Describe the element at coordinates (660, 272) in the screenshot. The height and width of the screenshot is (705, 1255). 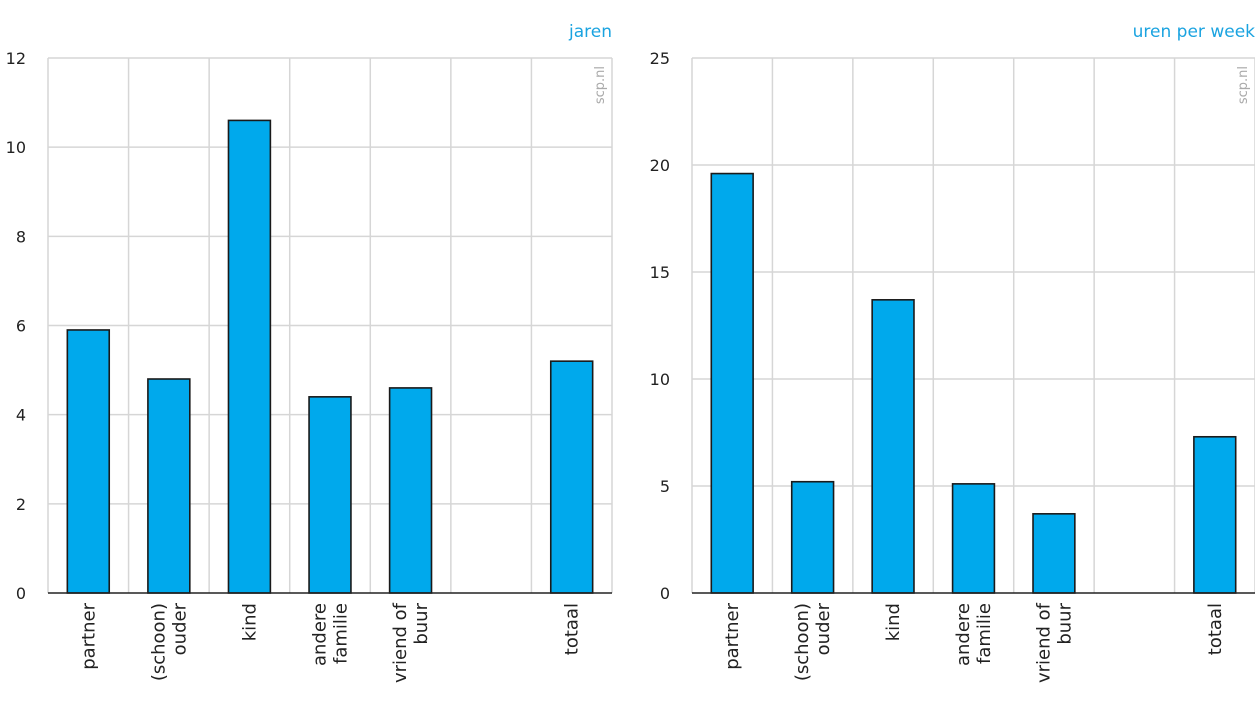
I see `y-tick-label: 15` at that location.